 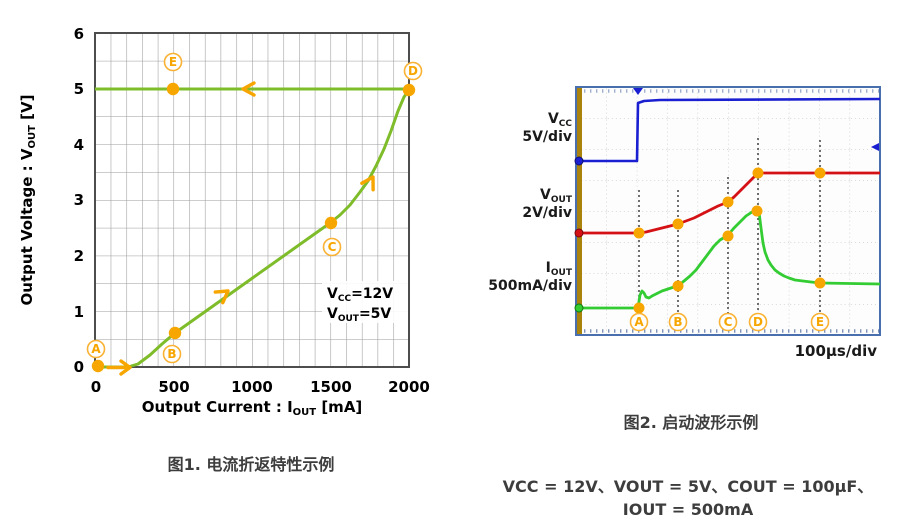 What do you see at coordinates (171, 354) in the screenshot?
I see `label-b: B` at bounding box center [171, 354].